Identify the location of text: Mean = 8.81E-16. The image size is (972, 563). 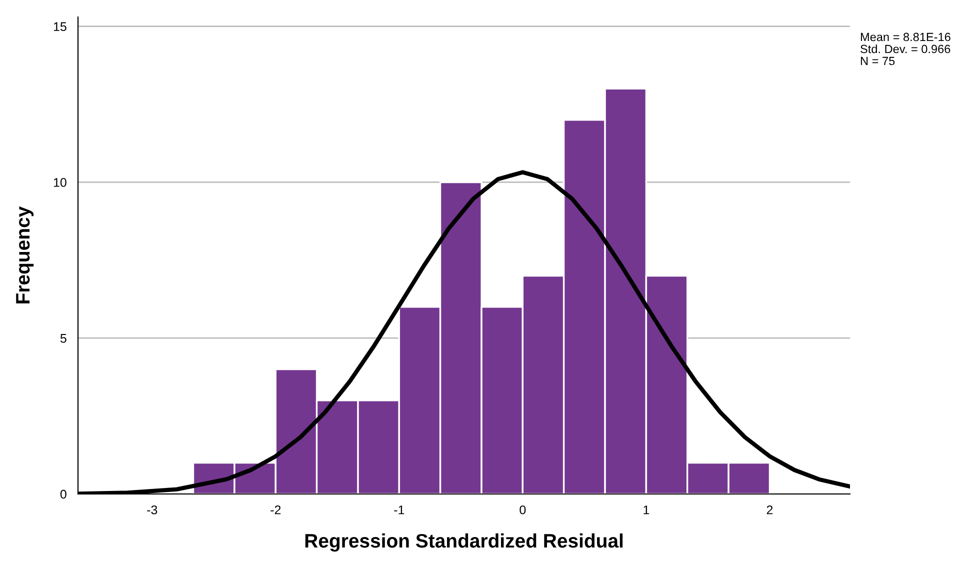
(905, 37).